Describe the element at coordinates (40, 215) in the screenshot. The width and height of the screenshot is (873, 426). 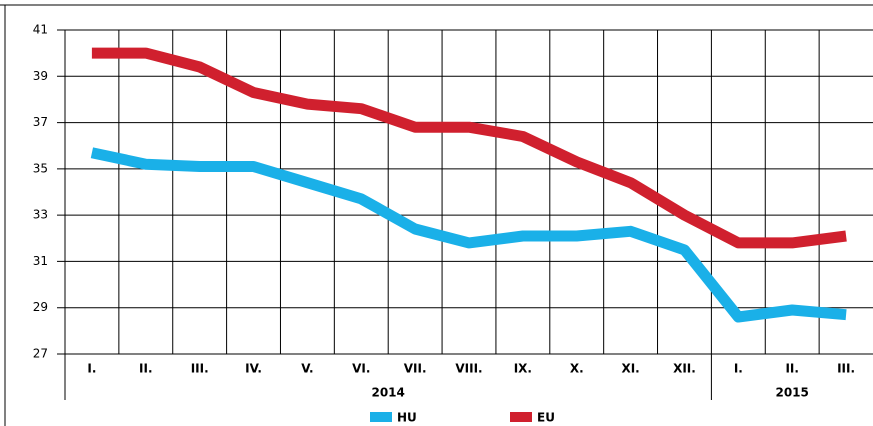
I see `y-tick-label: 33` at that location.